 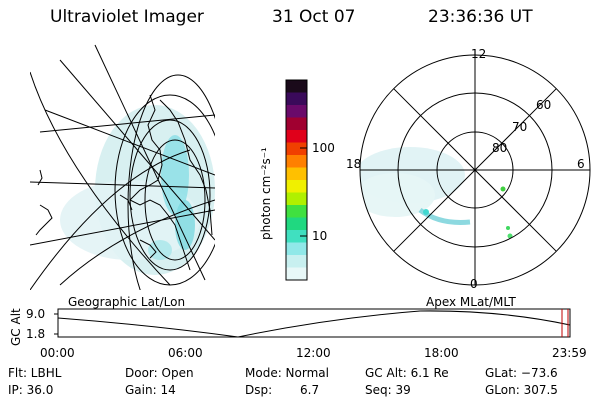 What do you see at coordinates (57, 353) in the screenshot?
I see `time-tick-0: 00:00` at bounding box center [57, 353].